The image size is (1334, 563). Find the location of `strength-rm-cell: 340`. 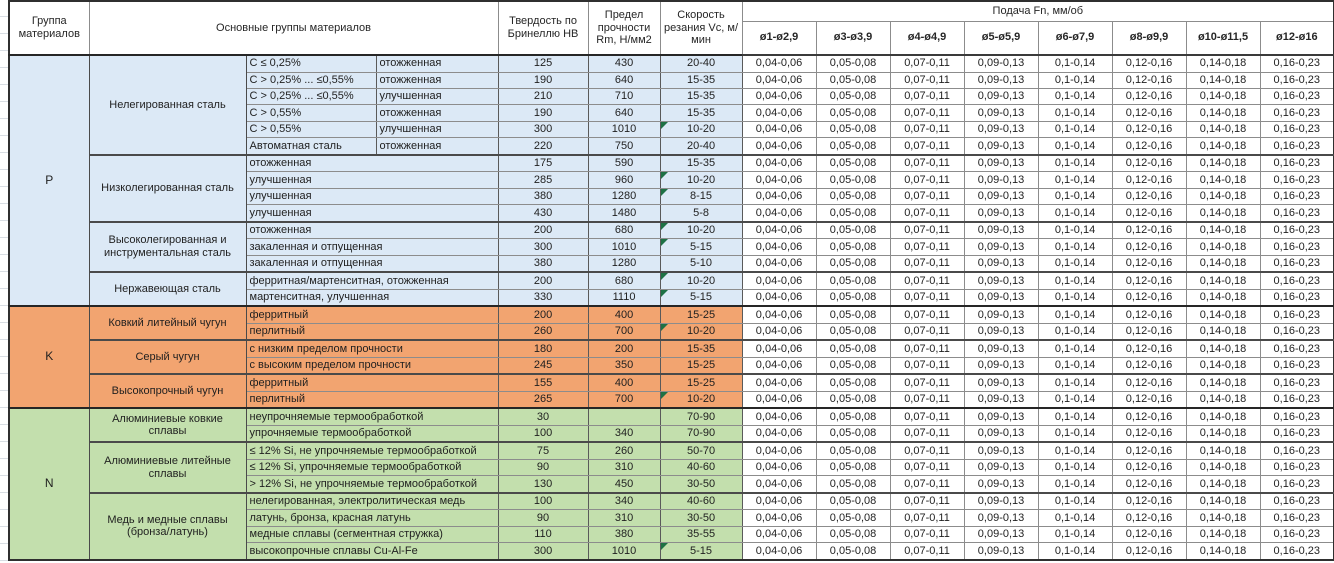

strength-rm-cell: 340 is located at coordinates (624, 501).